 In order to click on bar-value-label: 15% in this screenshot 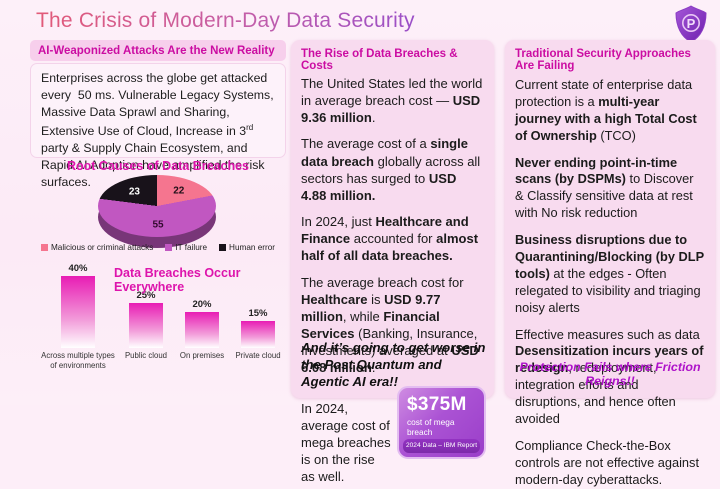, I will do `click(258, 313)`.